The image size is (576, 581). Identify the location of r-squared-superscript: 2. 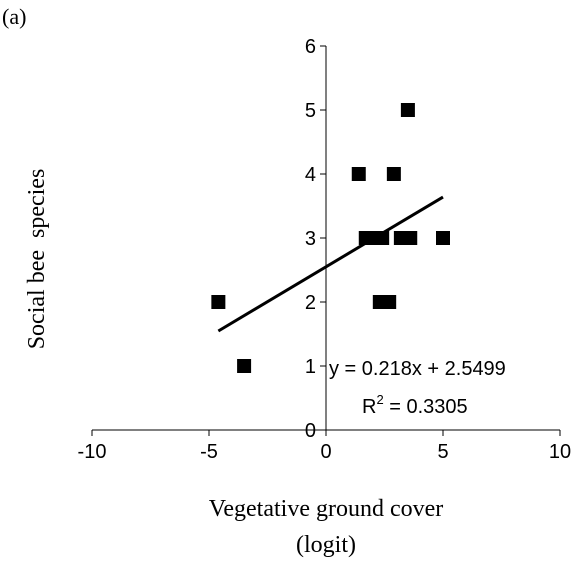
(379, 399).